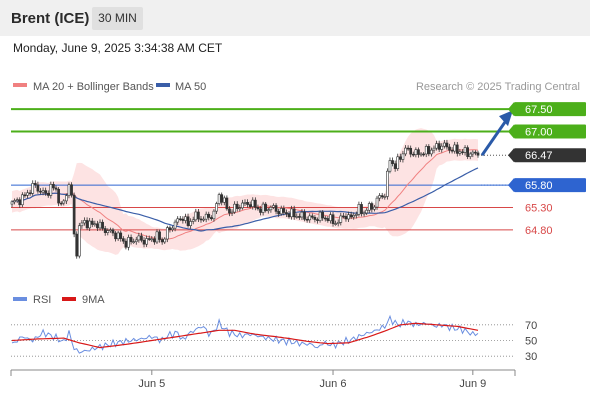 This screenshot has height=400, width=590. I want to click on forecast-arrow-head, so click(506, 118).